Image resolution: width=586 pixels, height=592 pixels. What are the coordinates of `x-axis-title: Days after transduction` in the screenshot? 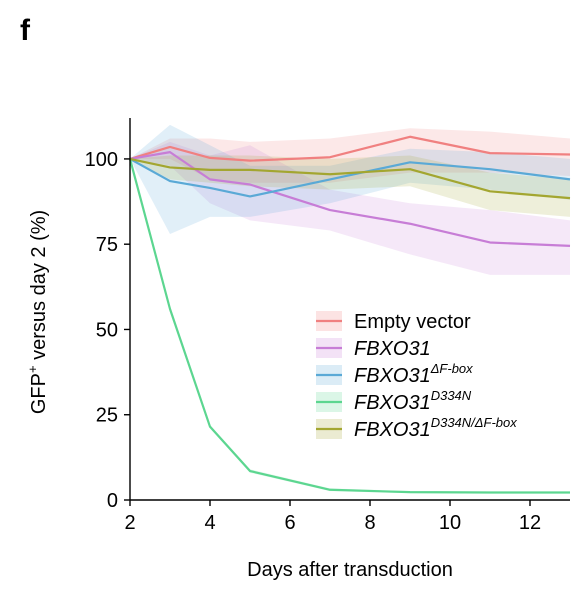 It's located at (350, 570).